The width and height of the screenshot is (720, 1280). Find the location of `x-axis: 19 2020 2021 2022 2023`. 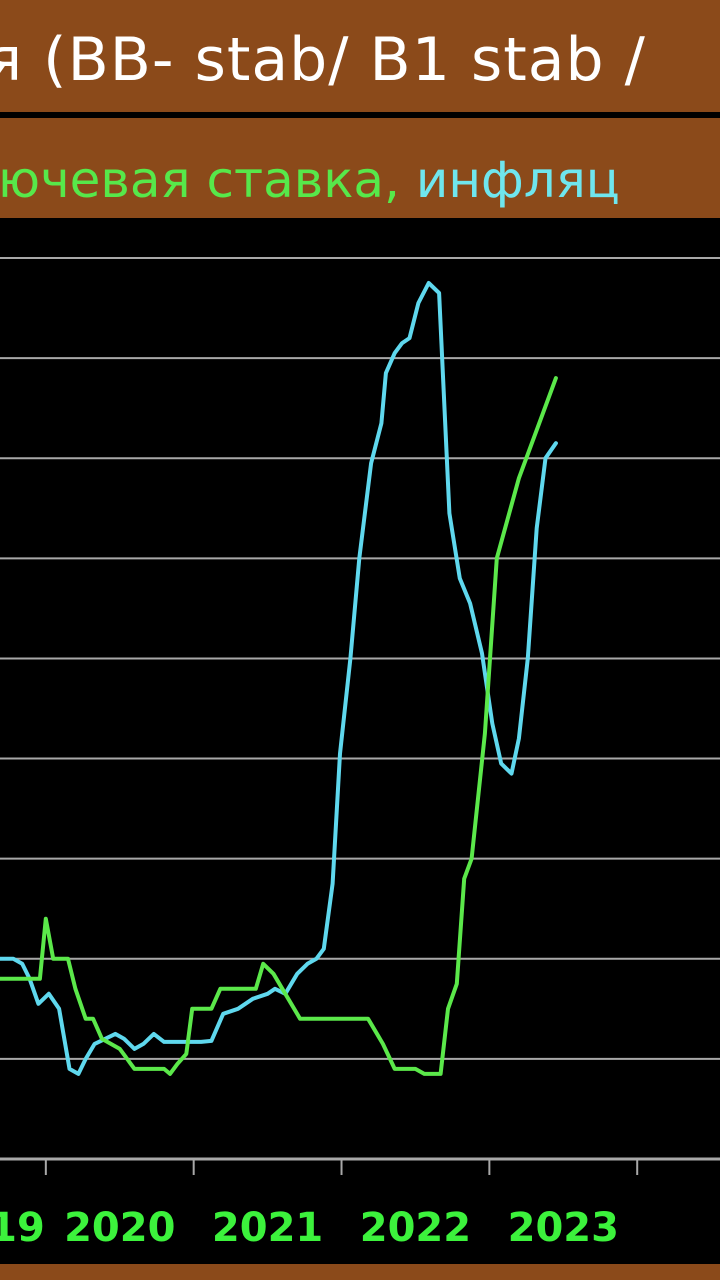

x-axis: 19 2020 2021 2022 2023 is located at coordinates (319, 1205).